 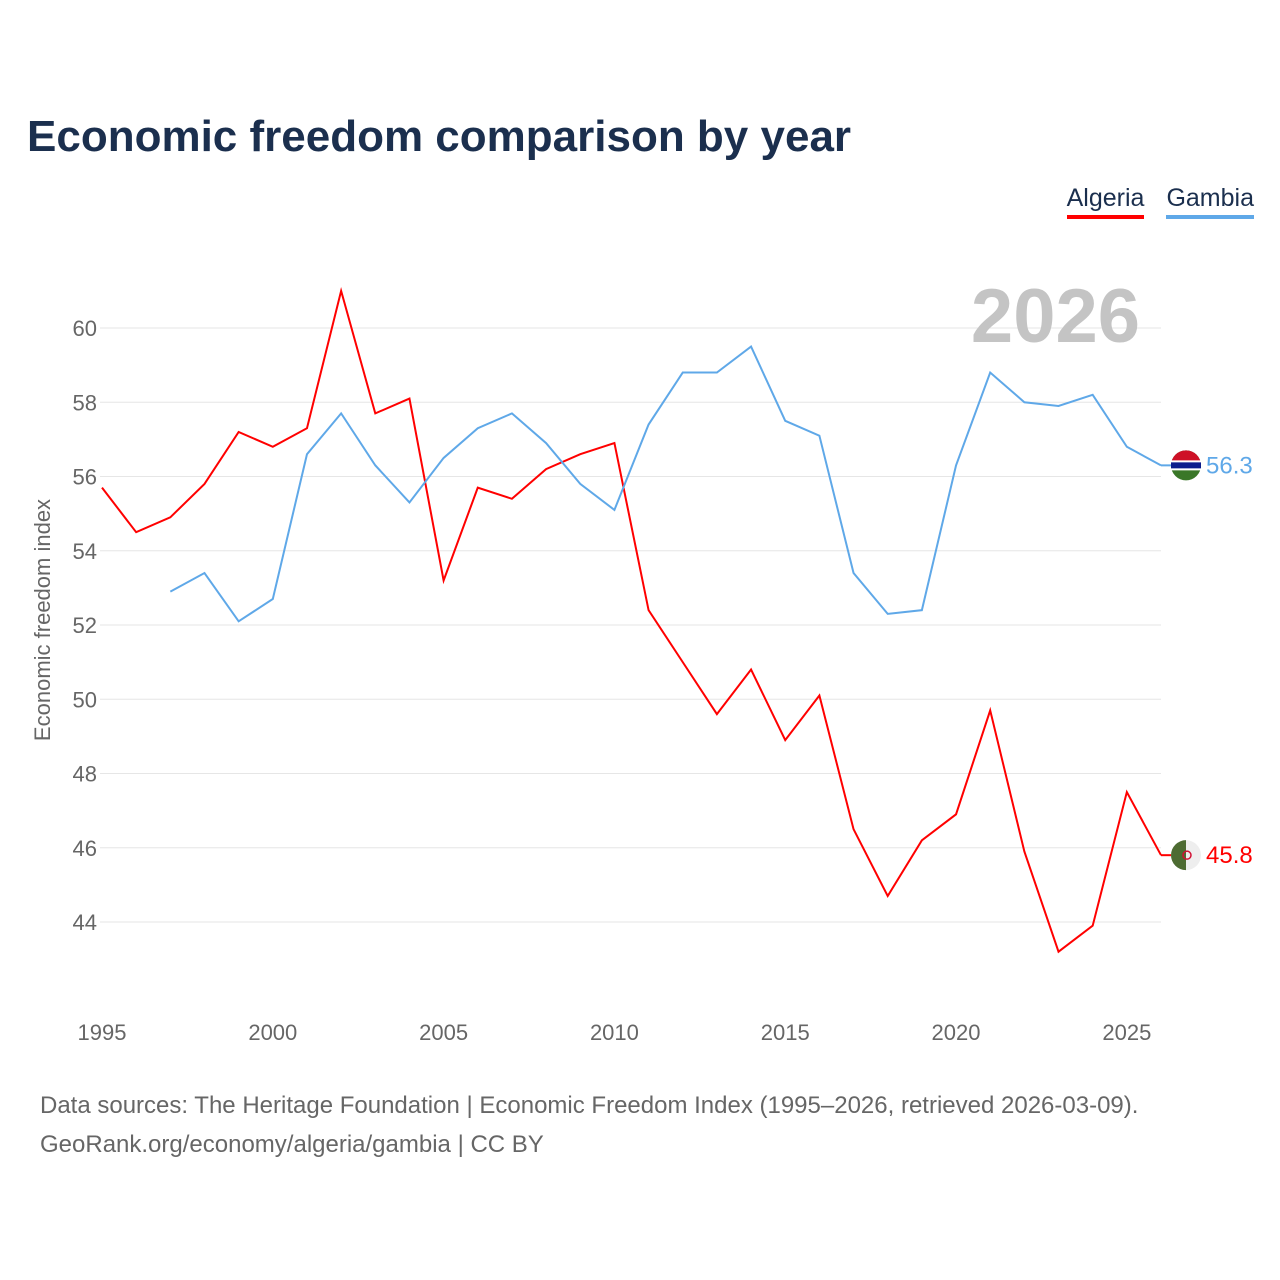 What do you see at coordinates (439, 136) in the screenshot?
I see `chart-title: Economic freedom comparison by year` at bounding box center [439, 136].